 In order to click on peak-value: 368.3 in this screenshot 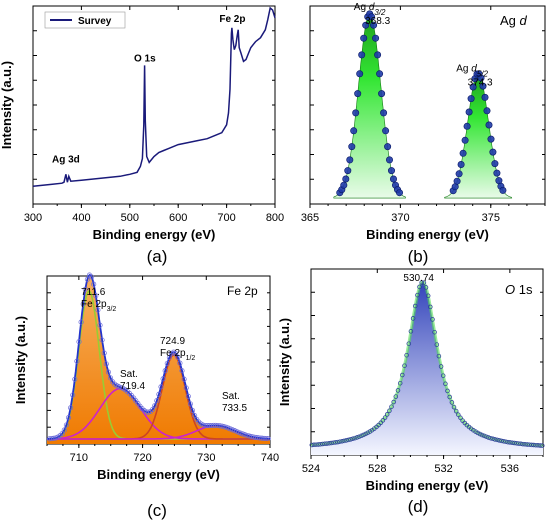, I will do `click(377, 21)`.